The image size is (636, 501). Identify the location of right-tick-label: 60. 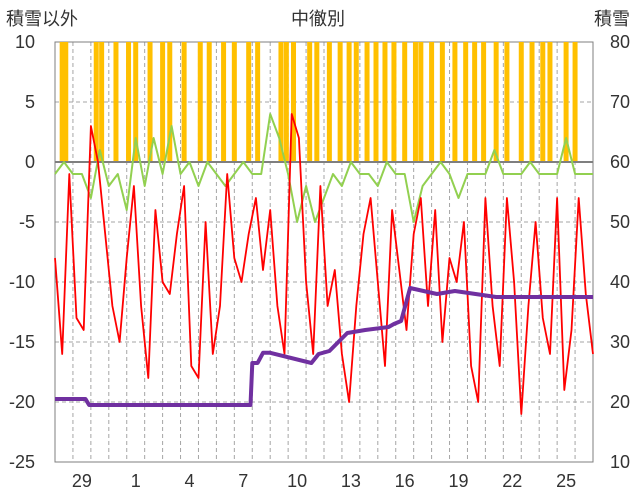
(620, 162).